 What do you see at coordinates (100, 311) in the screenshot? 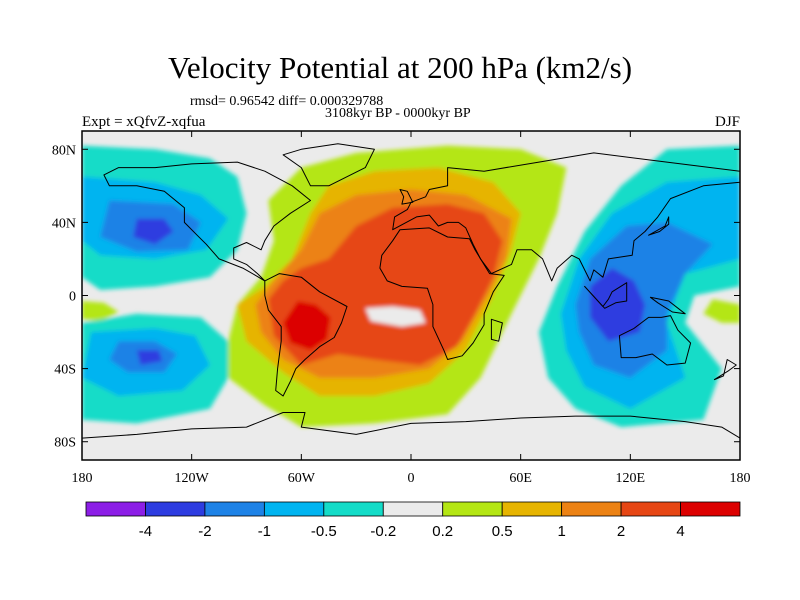
I see `pos-0.2-dateline-west` at bounding box center [100, 311].